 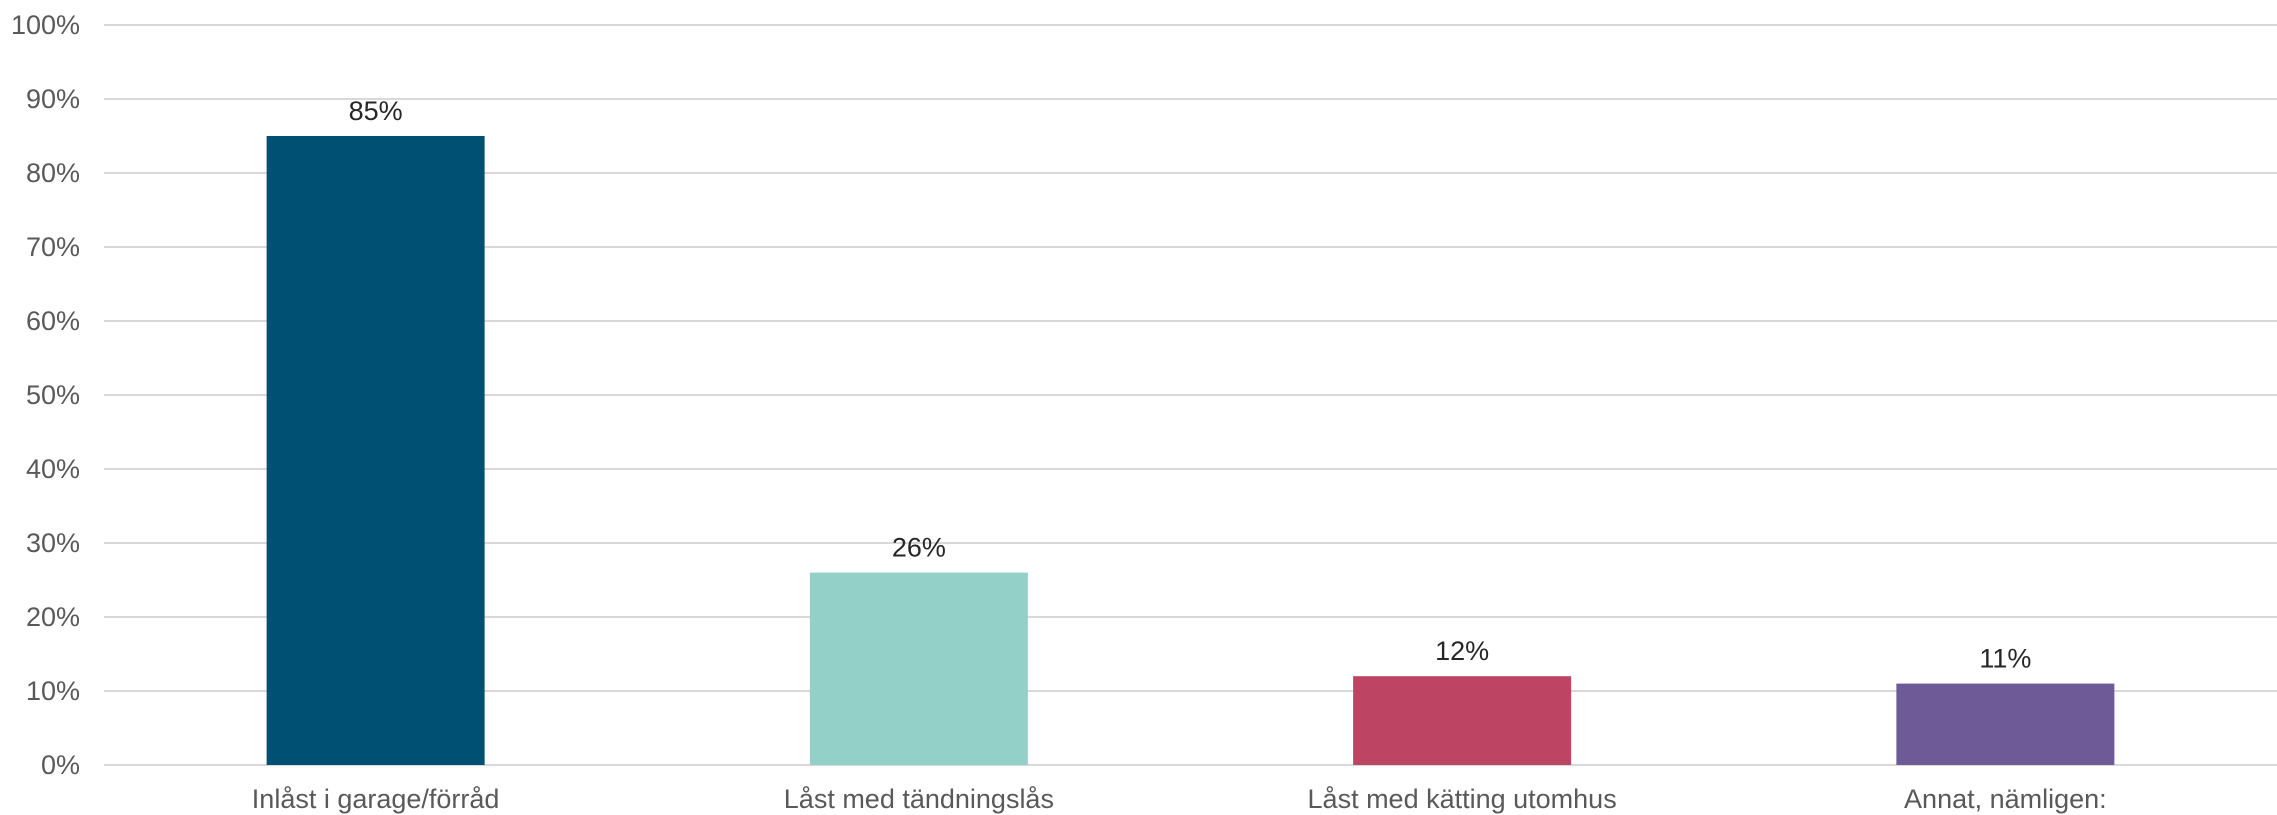 I want to click on y-tick-label: 60%, so click(x=53, y=321).